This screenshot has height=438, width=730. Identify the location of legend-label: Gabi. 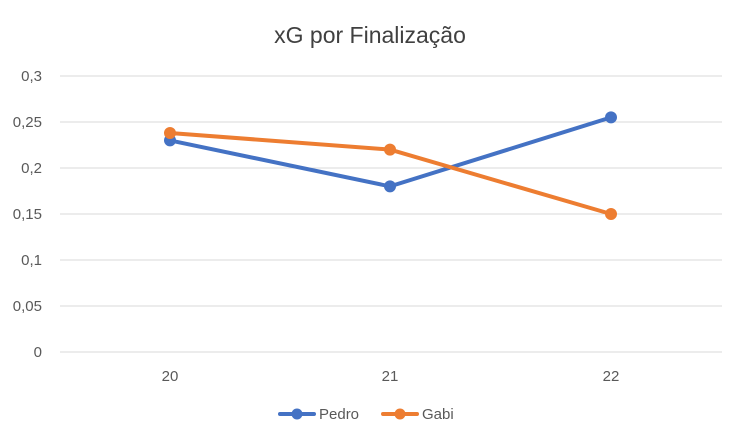
(438, 414).